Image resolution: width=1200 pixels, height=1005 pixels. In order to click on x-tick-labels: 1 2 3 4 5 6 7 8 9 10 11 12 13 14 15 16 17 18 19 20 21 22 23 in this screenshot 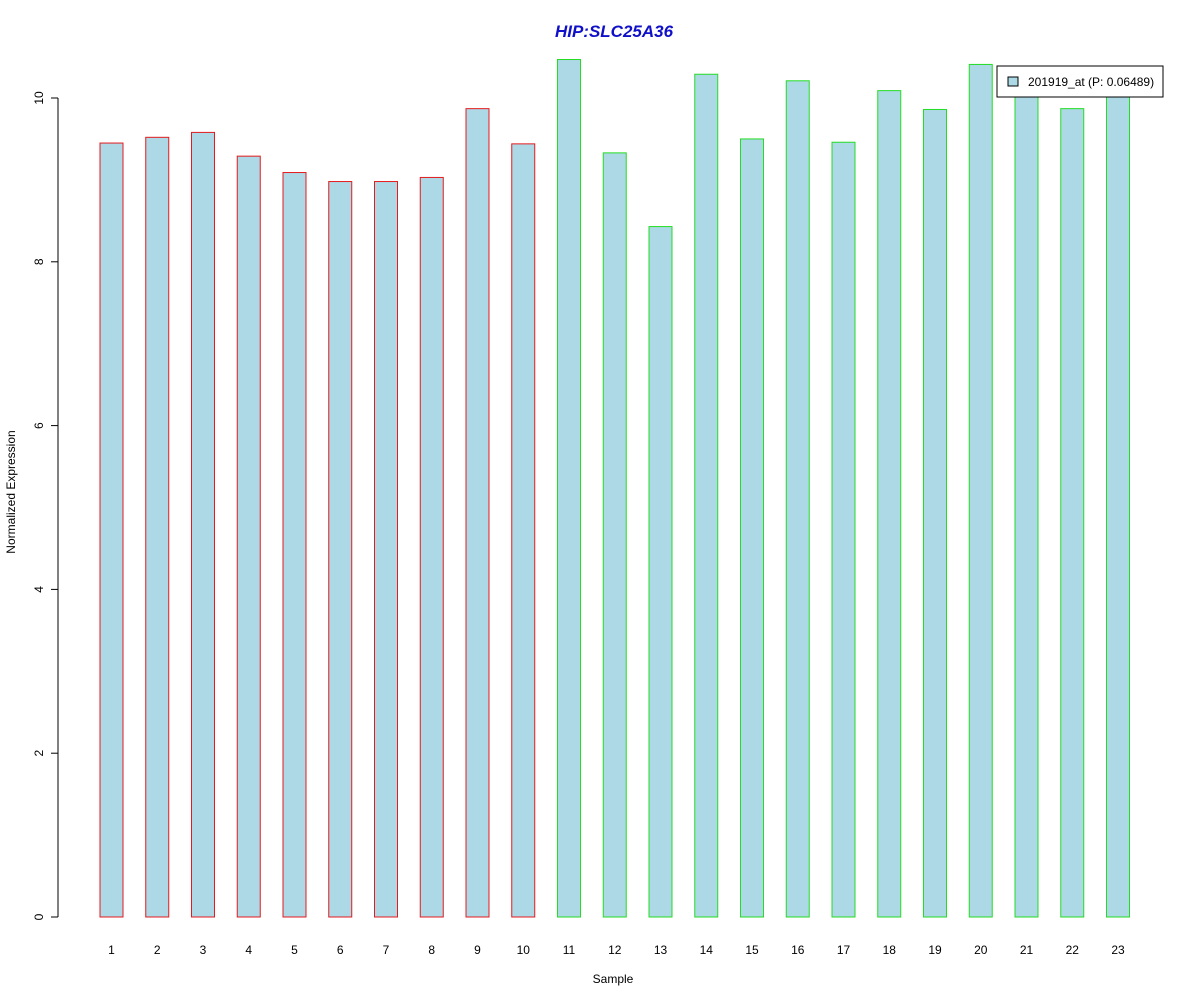, I will do `click(616, 950)`.